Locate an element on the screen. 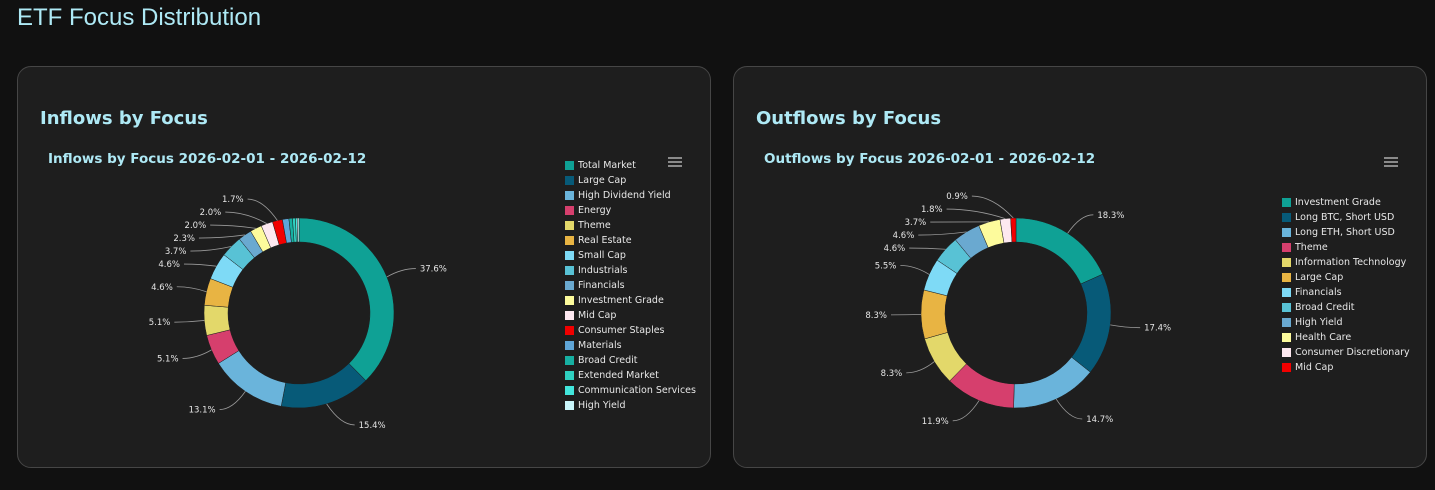  legend-item: High Dividend Yield is located at coordinates (630, 195).